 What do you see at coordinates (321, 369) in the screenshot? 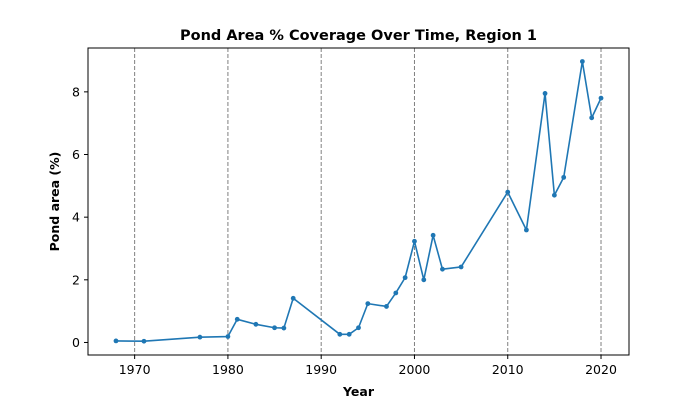
I see `x-tick-label-1990: 1990` at bounding box center [321, 369].